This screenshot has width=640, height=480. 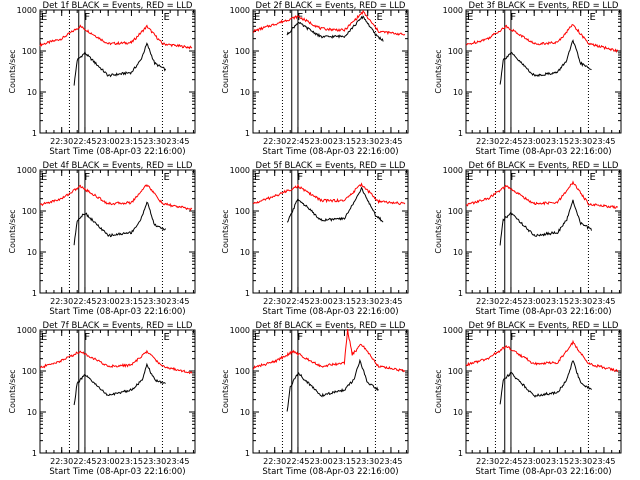 I want to click on panel-title: Det 1f BLACK = Events, RED = LLD, so click(x=118, y=6).